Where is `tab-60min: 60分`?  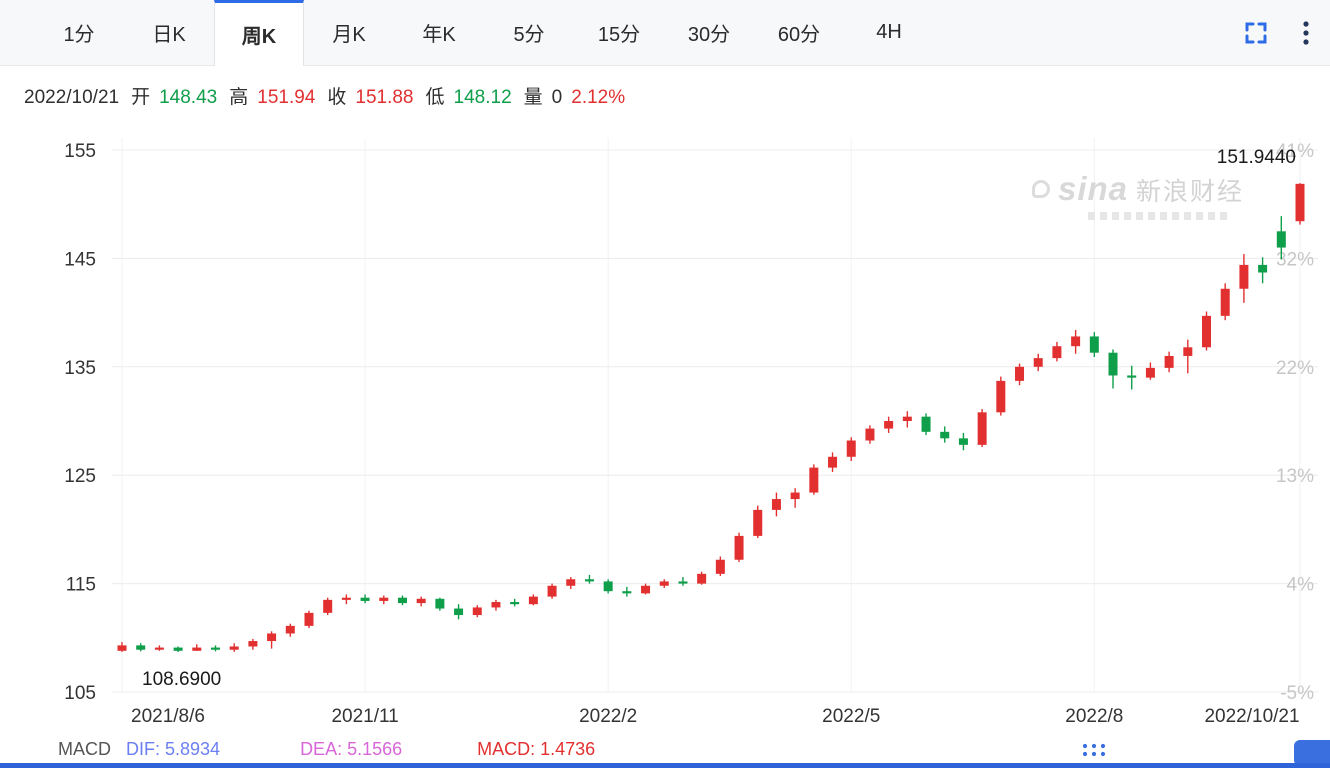
tab-60min: 60分 is located at coordinates (799, 32).